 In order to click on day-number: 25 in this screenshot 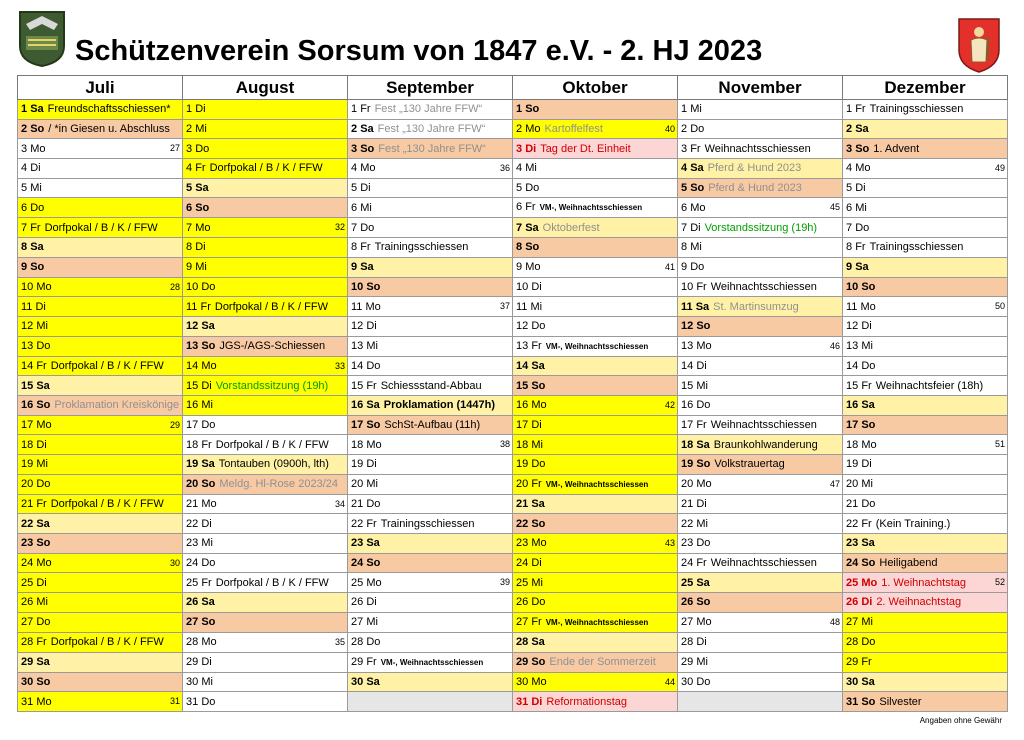, I will do `click(687, 582)`.